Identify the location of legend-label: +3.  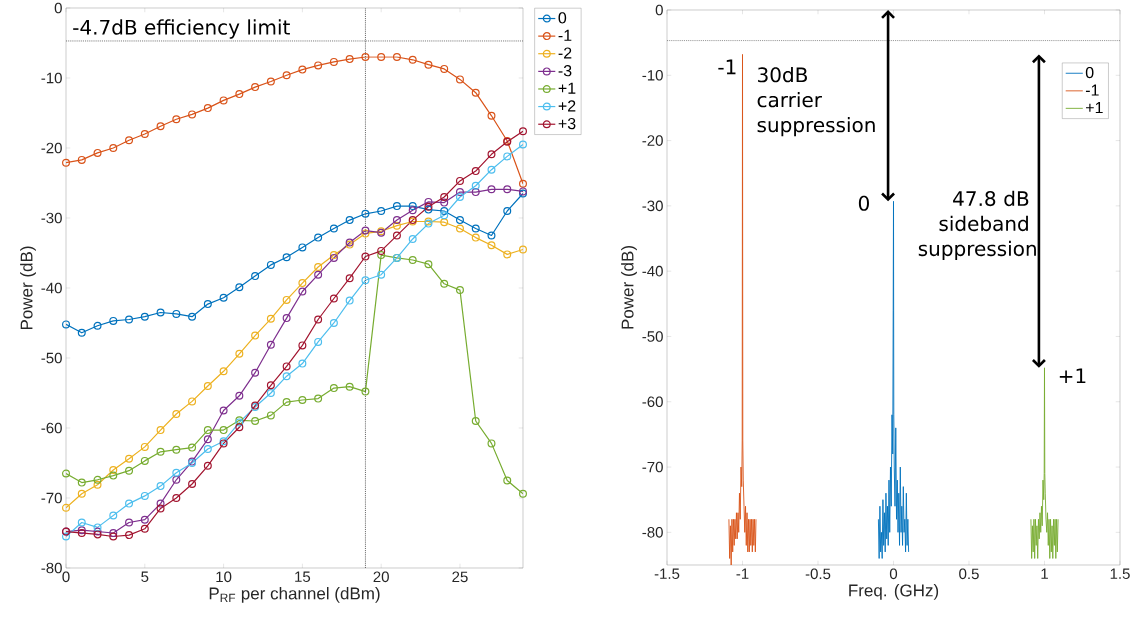
(567, 123).